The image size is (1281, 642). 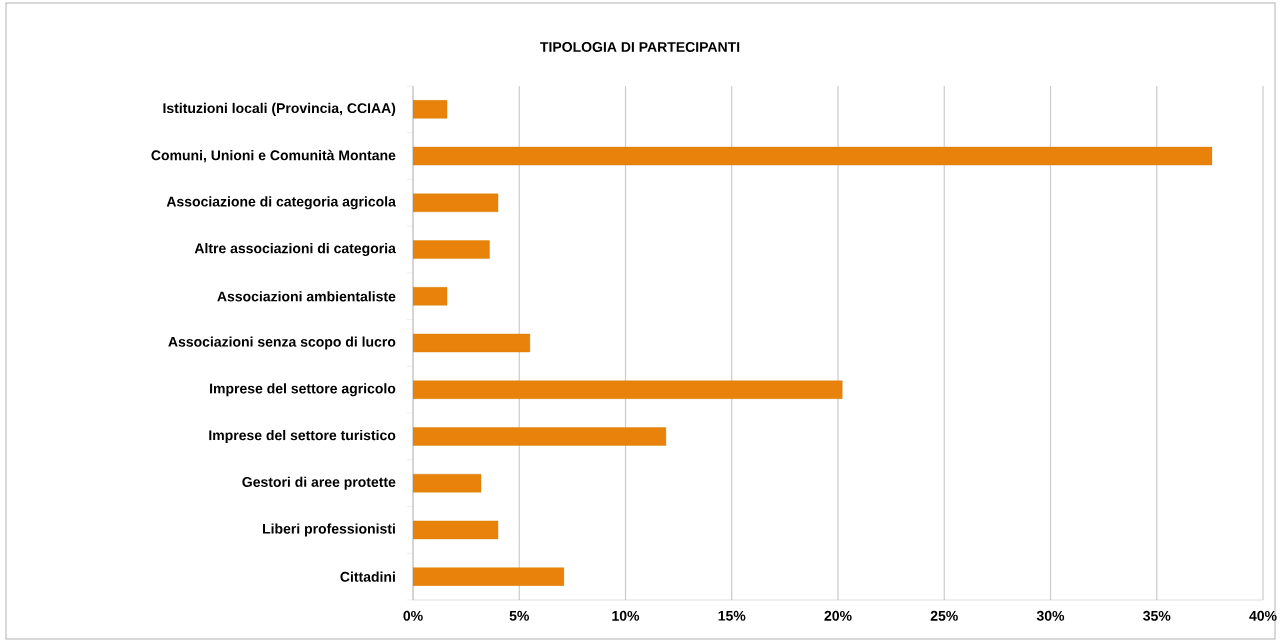 I want to click on x-tick-label: 35%, so click(x=1157, y=615).